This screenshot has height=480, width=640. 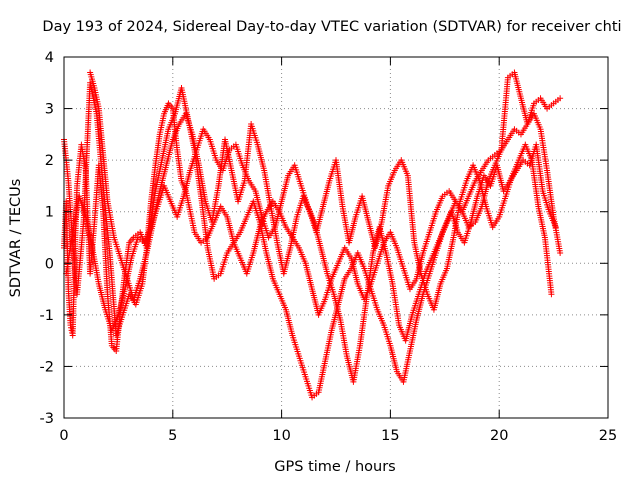 What do you see at coordinates (334, 467) in the screenshot?
I see `x-axis-label: GPS time / hours` at bounding box center [334, 467].